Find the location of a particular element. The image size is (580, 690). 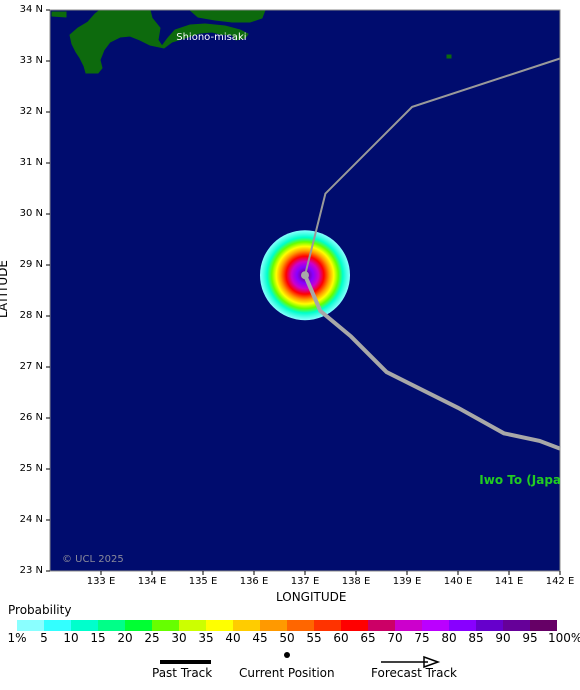

forecast-track-line is located at coordinates (432, 166).